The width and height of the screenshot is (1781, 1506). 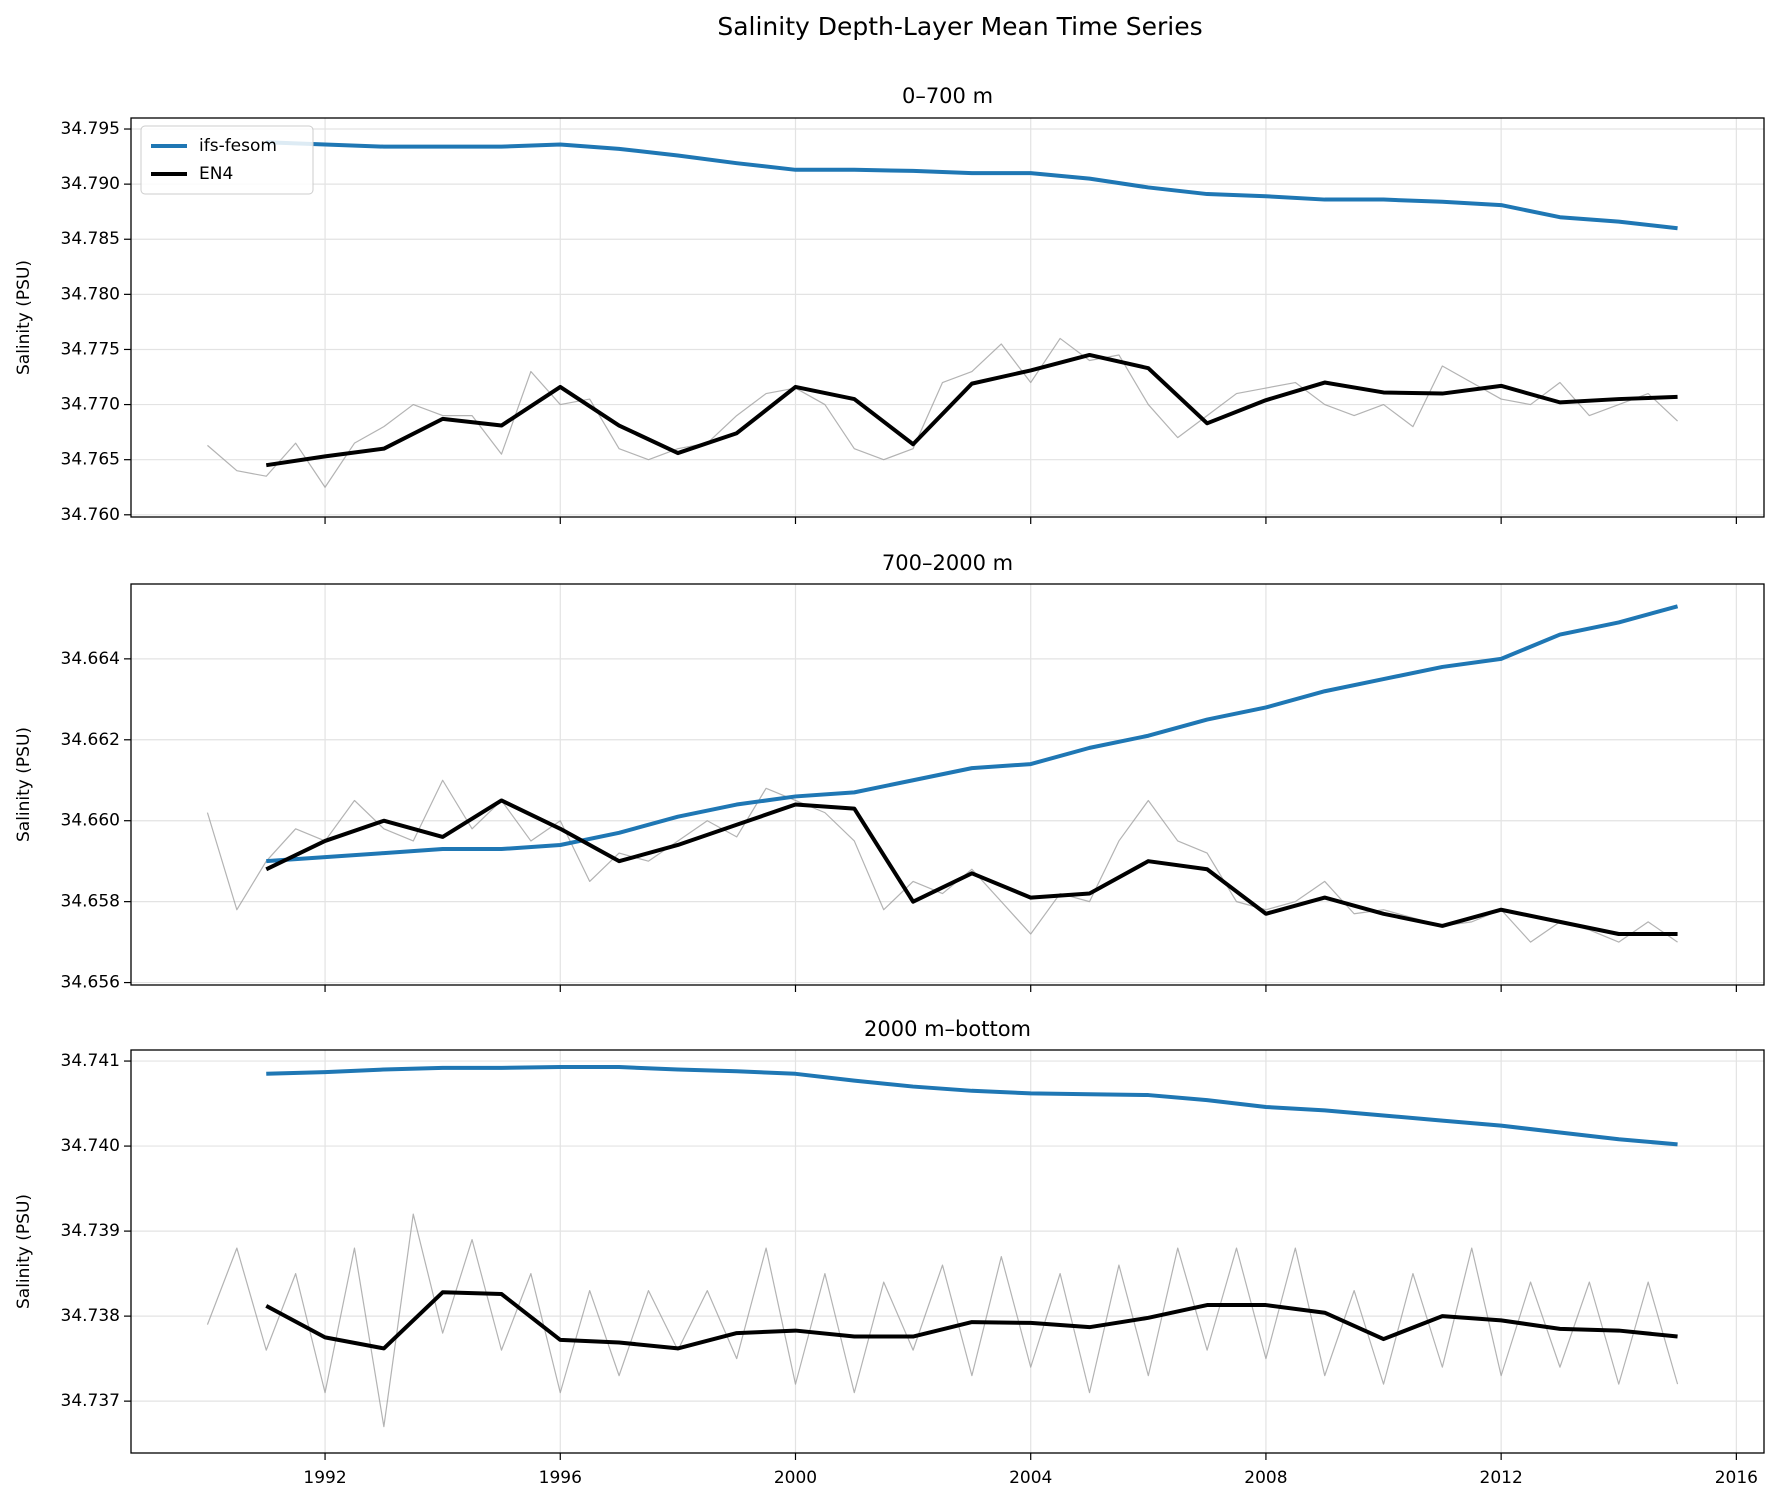 What do you see at coordinates (1736, 1478) in the screenshot?
I see `x-tick-label: 2016` at bounding box center [1736, 1478].